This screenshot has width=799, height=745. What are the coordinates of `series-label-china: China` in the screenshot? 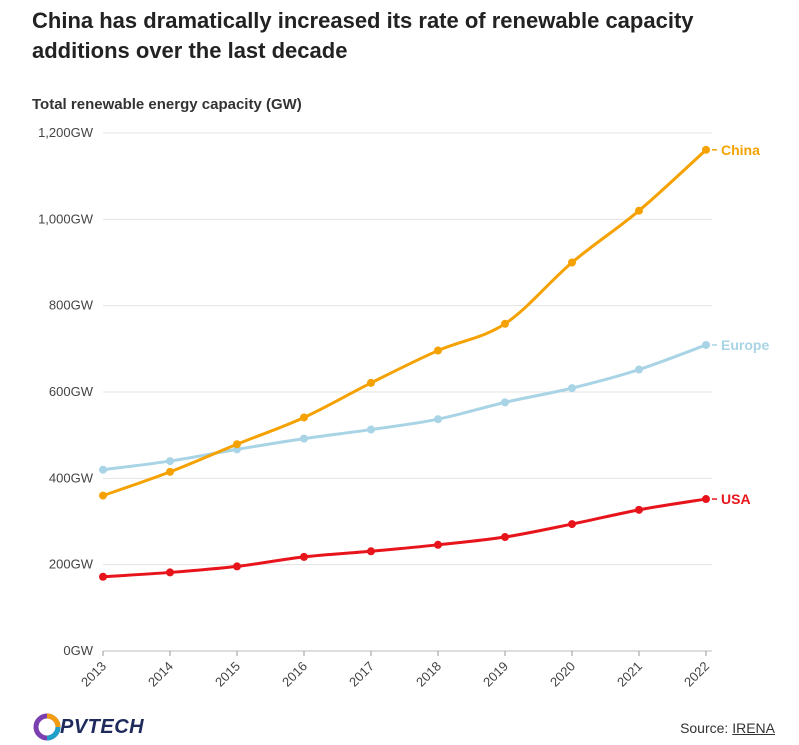 It's located at (740, 150).